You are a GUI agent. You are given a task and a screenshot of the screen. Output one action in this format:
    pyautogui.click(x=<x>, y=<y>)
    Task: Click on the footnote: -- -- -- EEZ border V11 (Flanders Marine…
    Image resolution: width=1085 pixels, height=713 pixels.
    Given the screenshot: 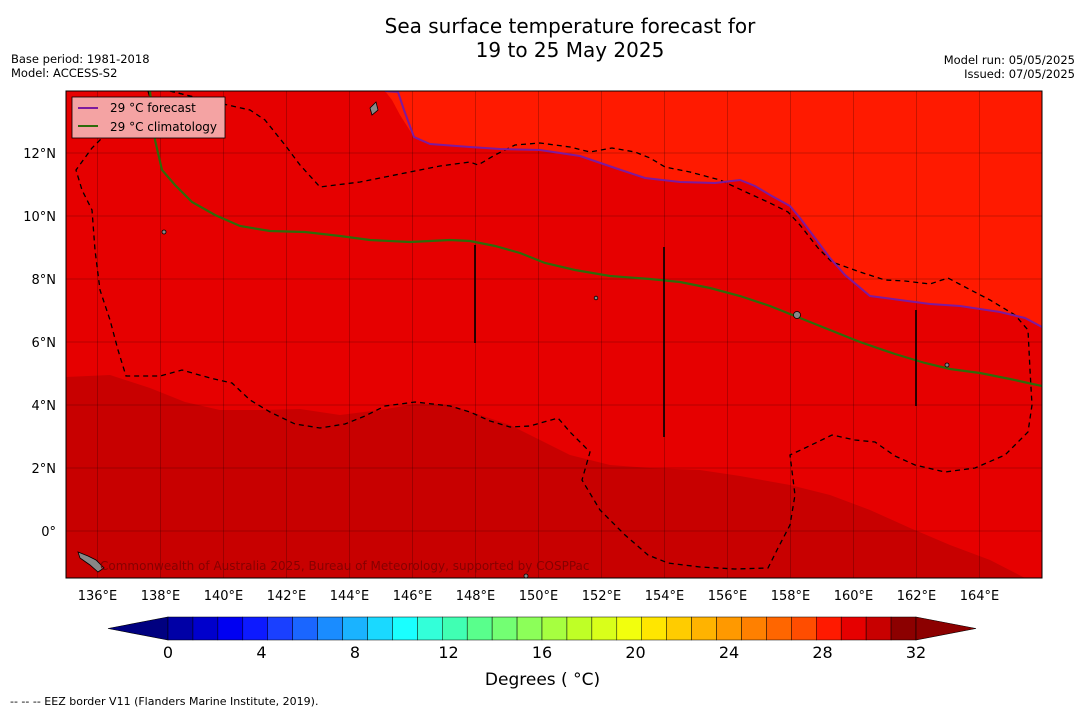 What is the action you would take?
    pyautogui.click(x=164, y=701)
    